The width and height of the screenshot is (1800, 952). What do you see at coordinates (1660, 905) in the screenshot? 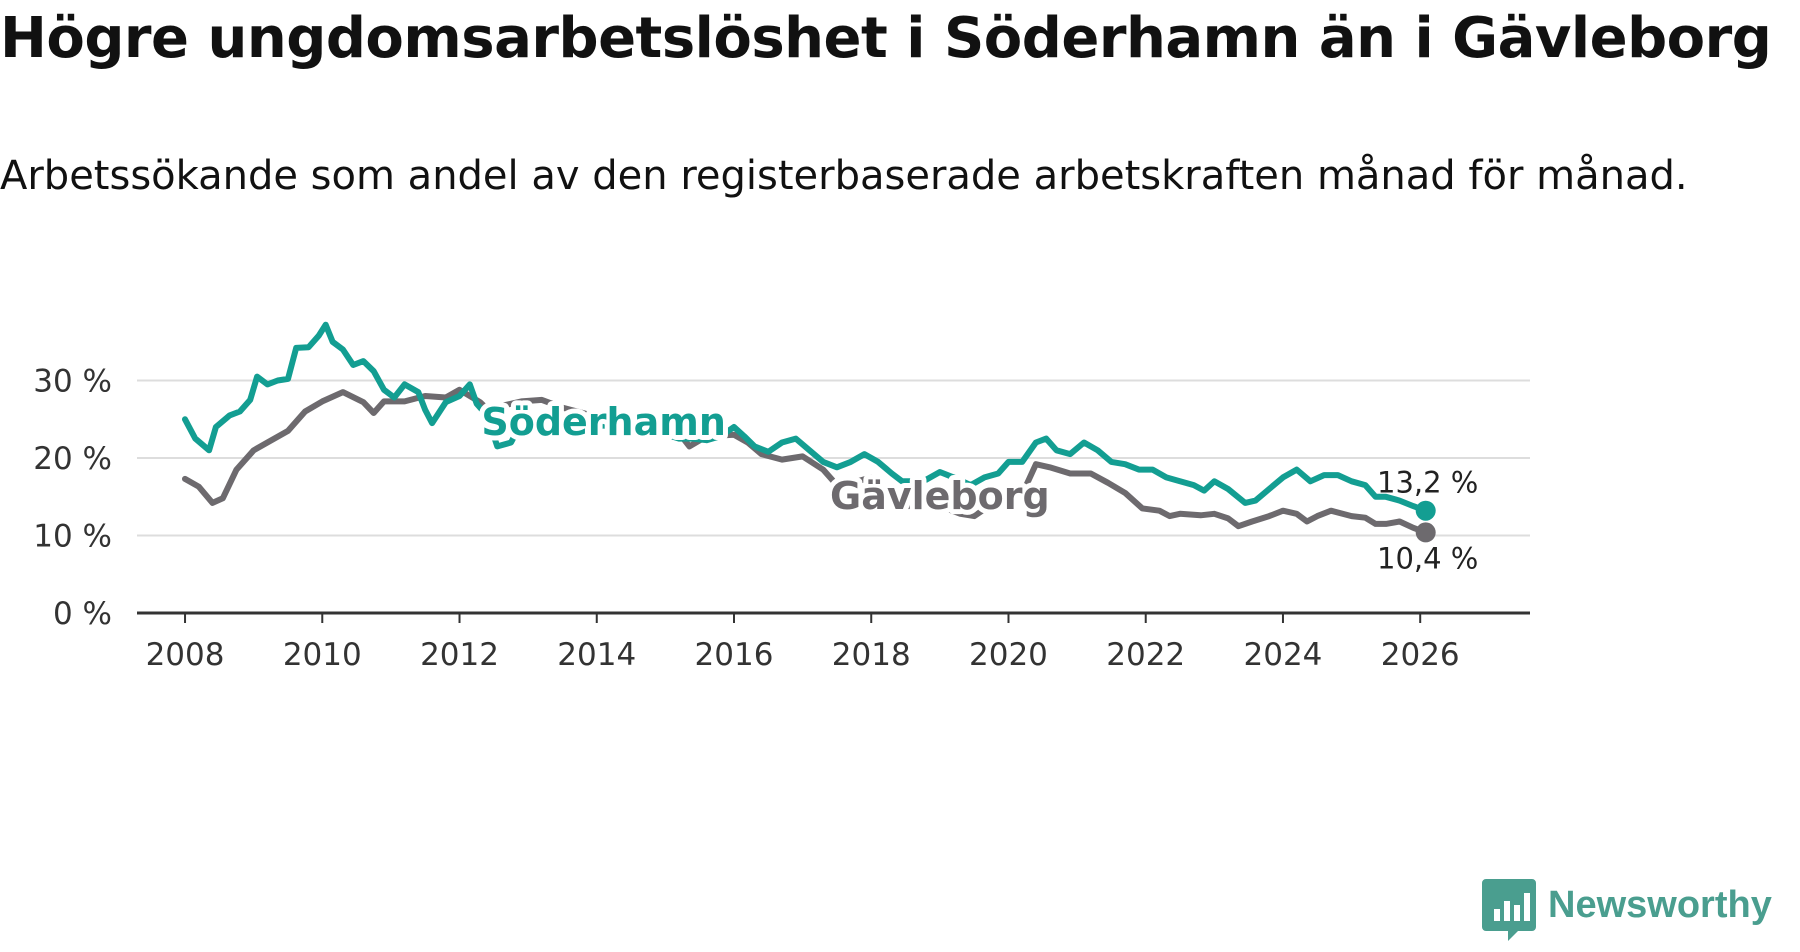
I see `newsworthy-logo-text: Newsworthy` at bounding box center [1660, 905].